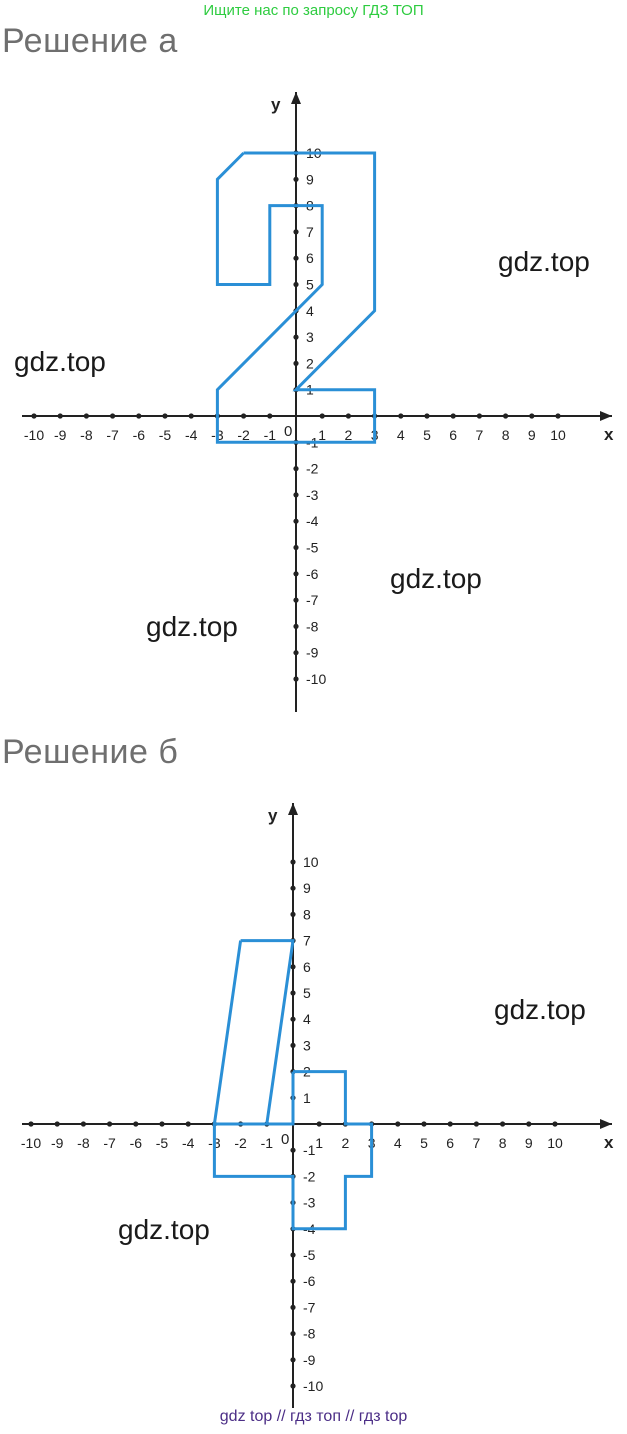  What do you see at coordinates (310, 311) in the screenshot?
I see `y-tick-label: 4` at bounding box center [310, 311].